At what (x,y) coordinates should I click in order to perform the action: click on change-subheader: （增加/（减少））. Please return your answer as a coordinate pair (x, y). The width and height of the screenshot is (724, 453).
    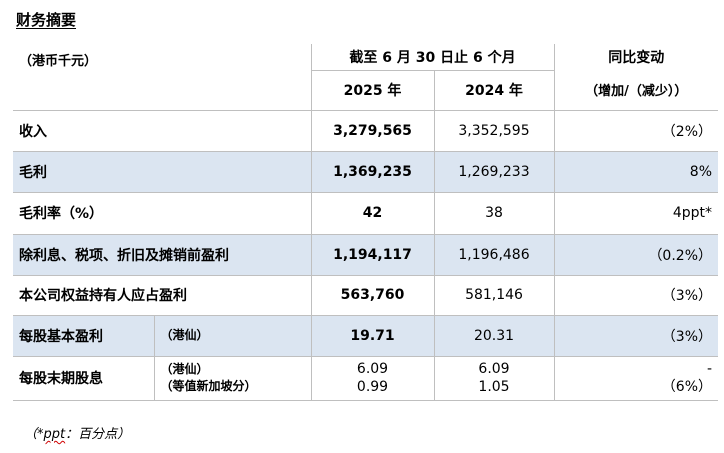
    Looking at the image, I should click on (636, 90).